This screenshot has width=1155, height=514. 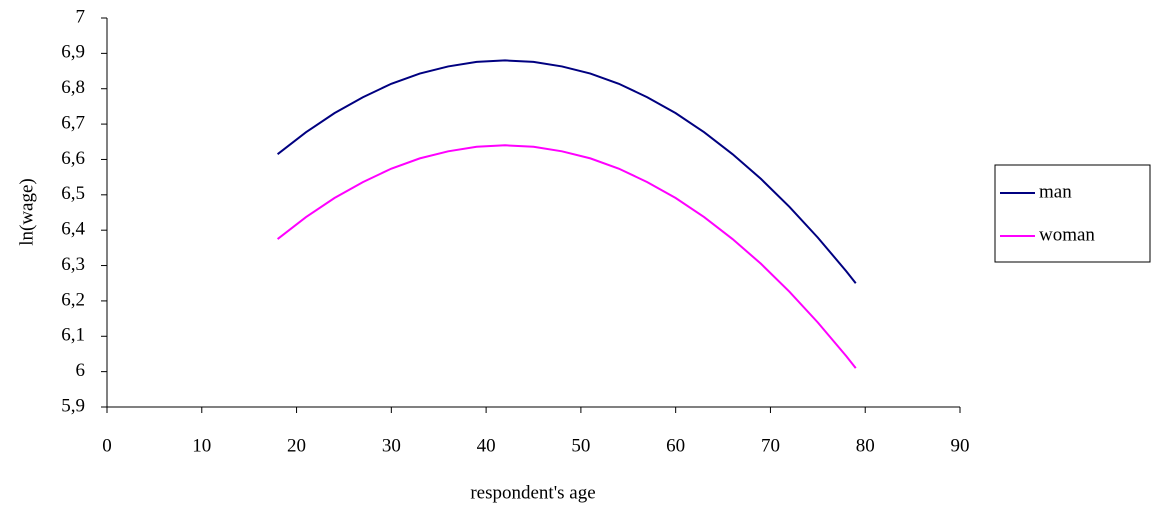 I want to click on y-tick-label: 6, so click(x=81, y=370).